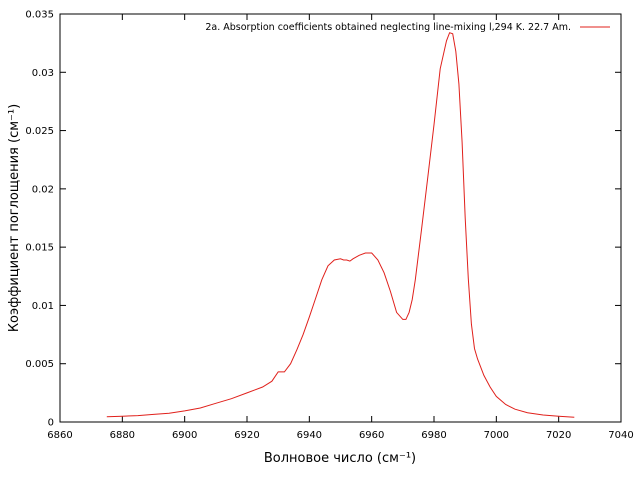  Describe the element at coordinates (39, 15) in the screenshot. I see `y-tick-label: 0.035` at that location.